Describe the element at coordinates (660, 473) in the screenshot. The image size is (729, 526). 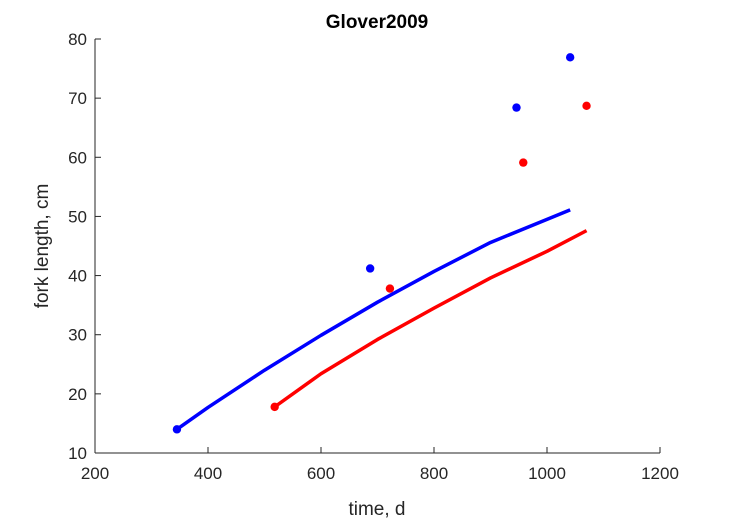
I see `x-tick-label: 1200` at that location.